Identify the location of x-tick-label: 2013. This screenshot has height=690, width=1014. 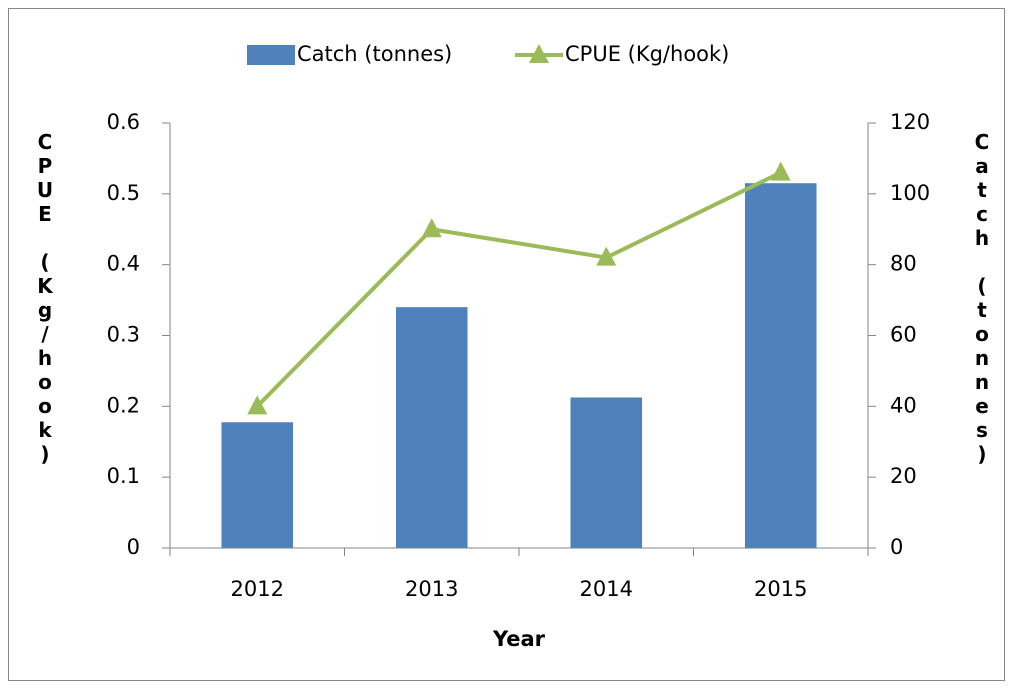
(431, 589).